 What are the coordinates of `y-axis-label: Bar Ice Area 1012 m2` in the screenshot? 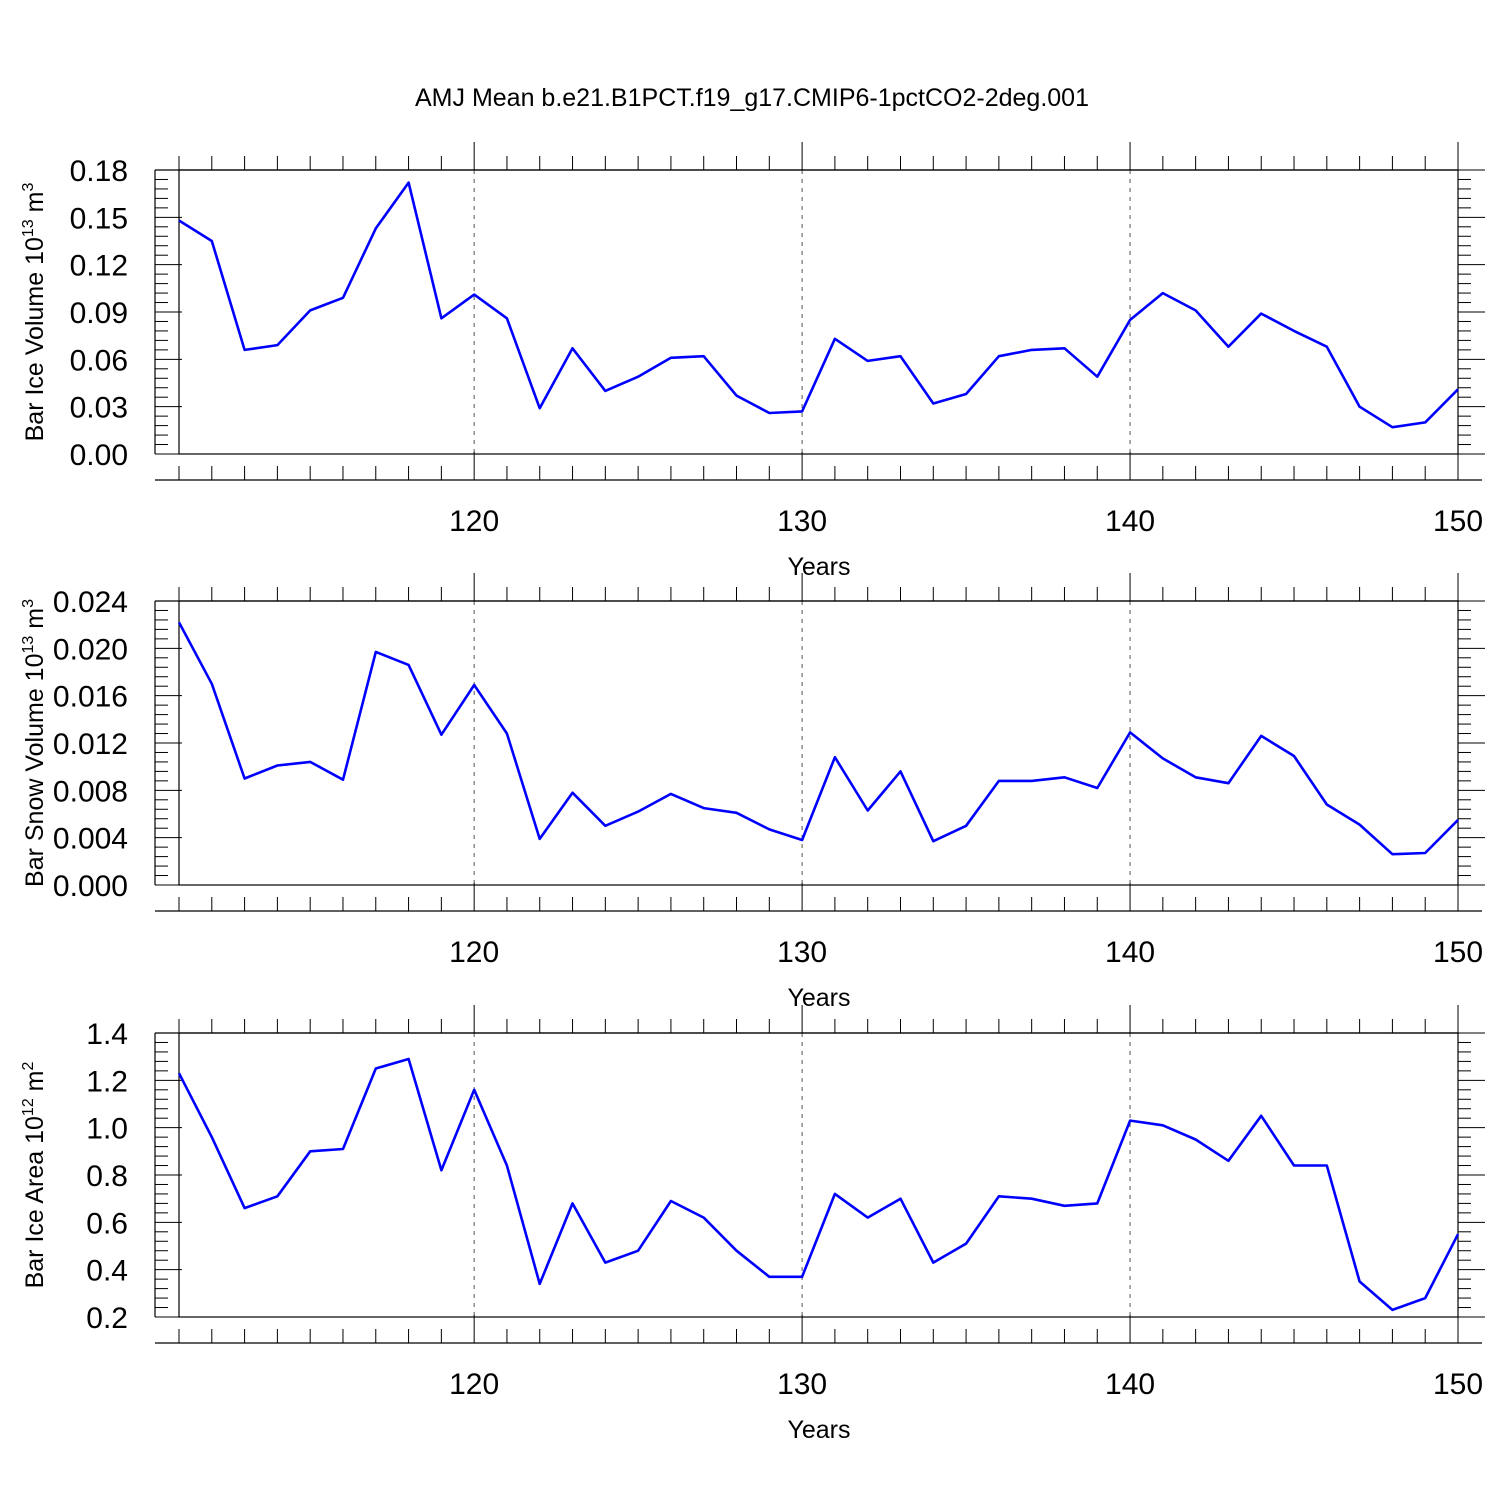 It's located at (34, 1175).